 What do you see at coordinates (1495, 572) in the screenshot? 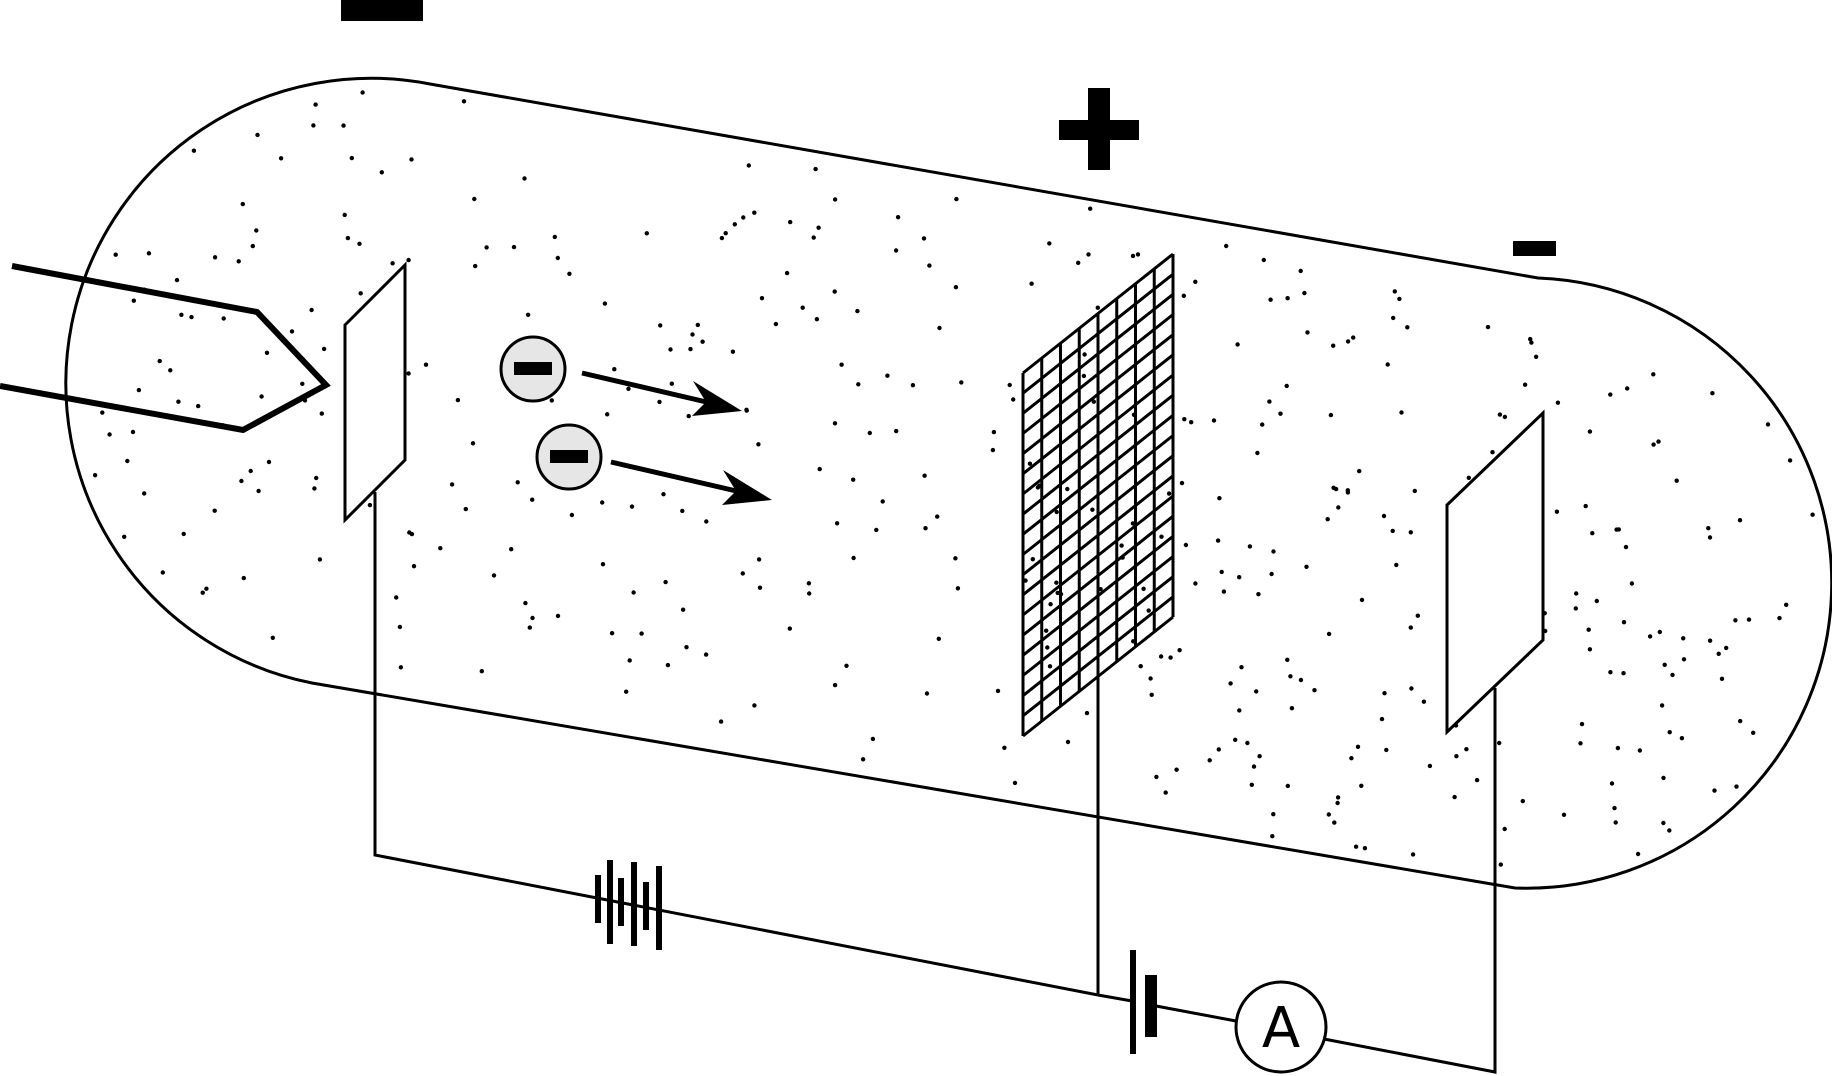
I see `collector-plate` at bounding box center [1495, 572].